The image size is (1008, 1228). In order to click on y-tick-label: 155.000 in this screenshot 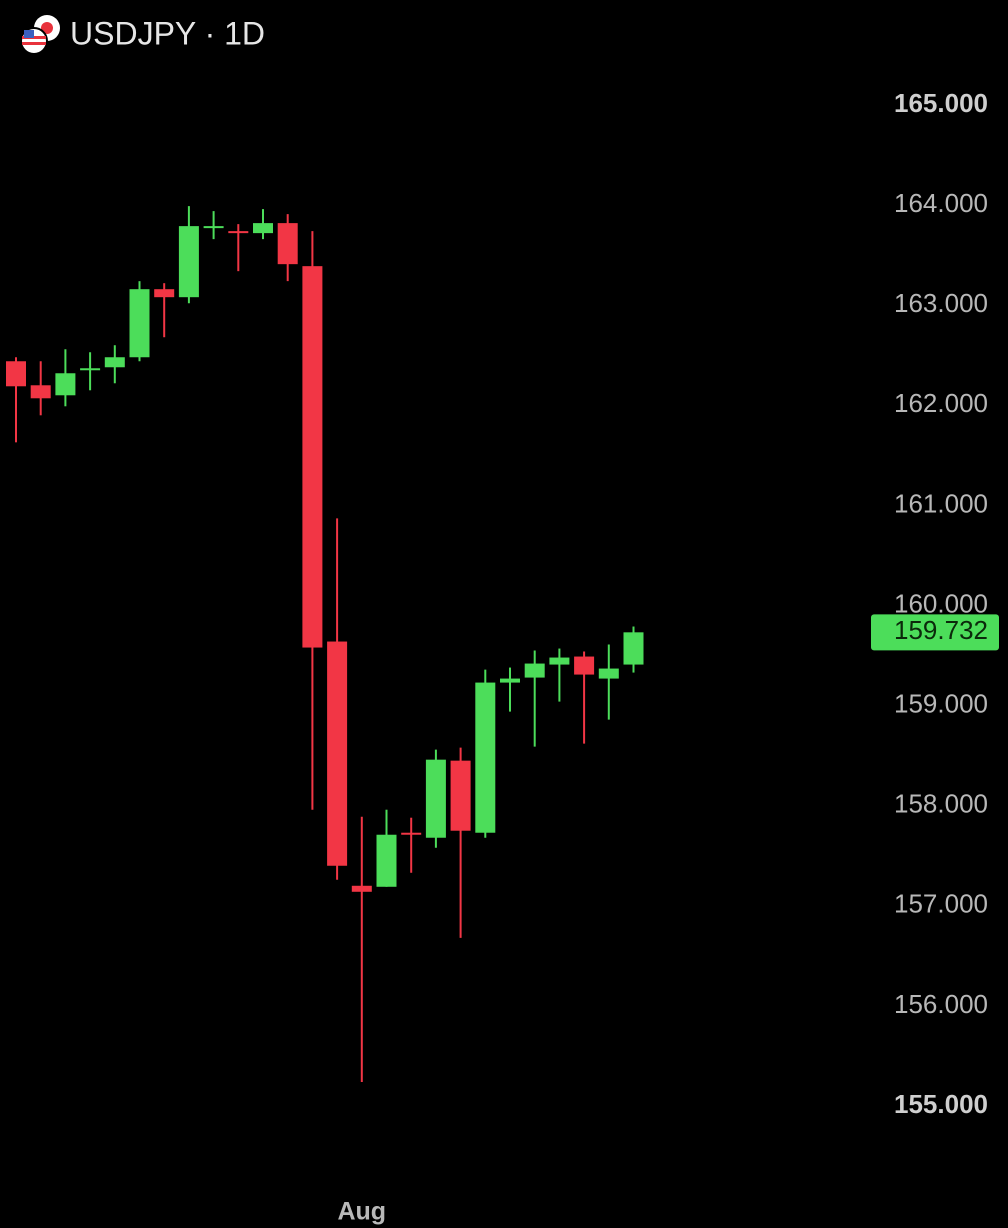, I will do `click(941, 1104)`.